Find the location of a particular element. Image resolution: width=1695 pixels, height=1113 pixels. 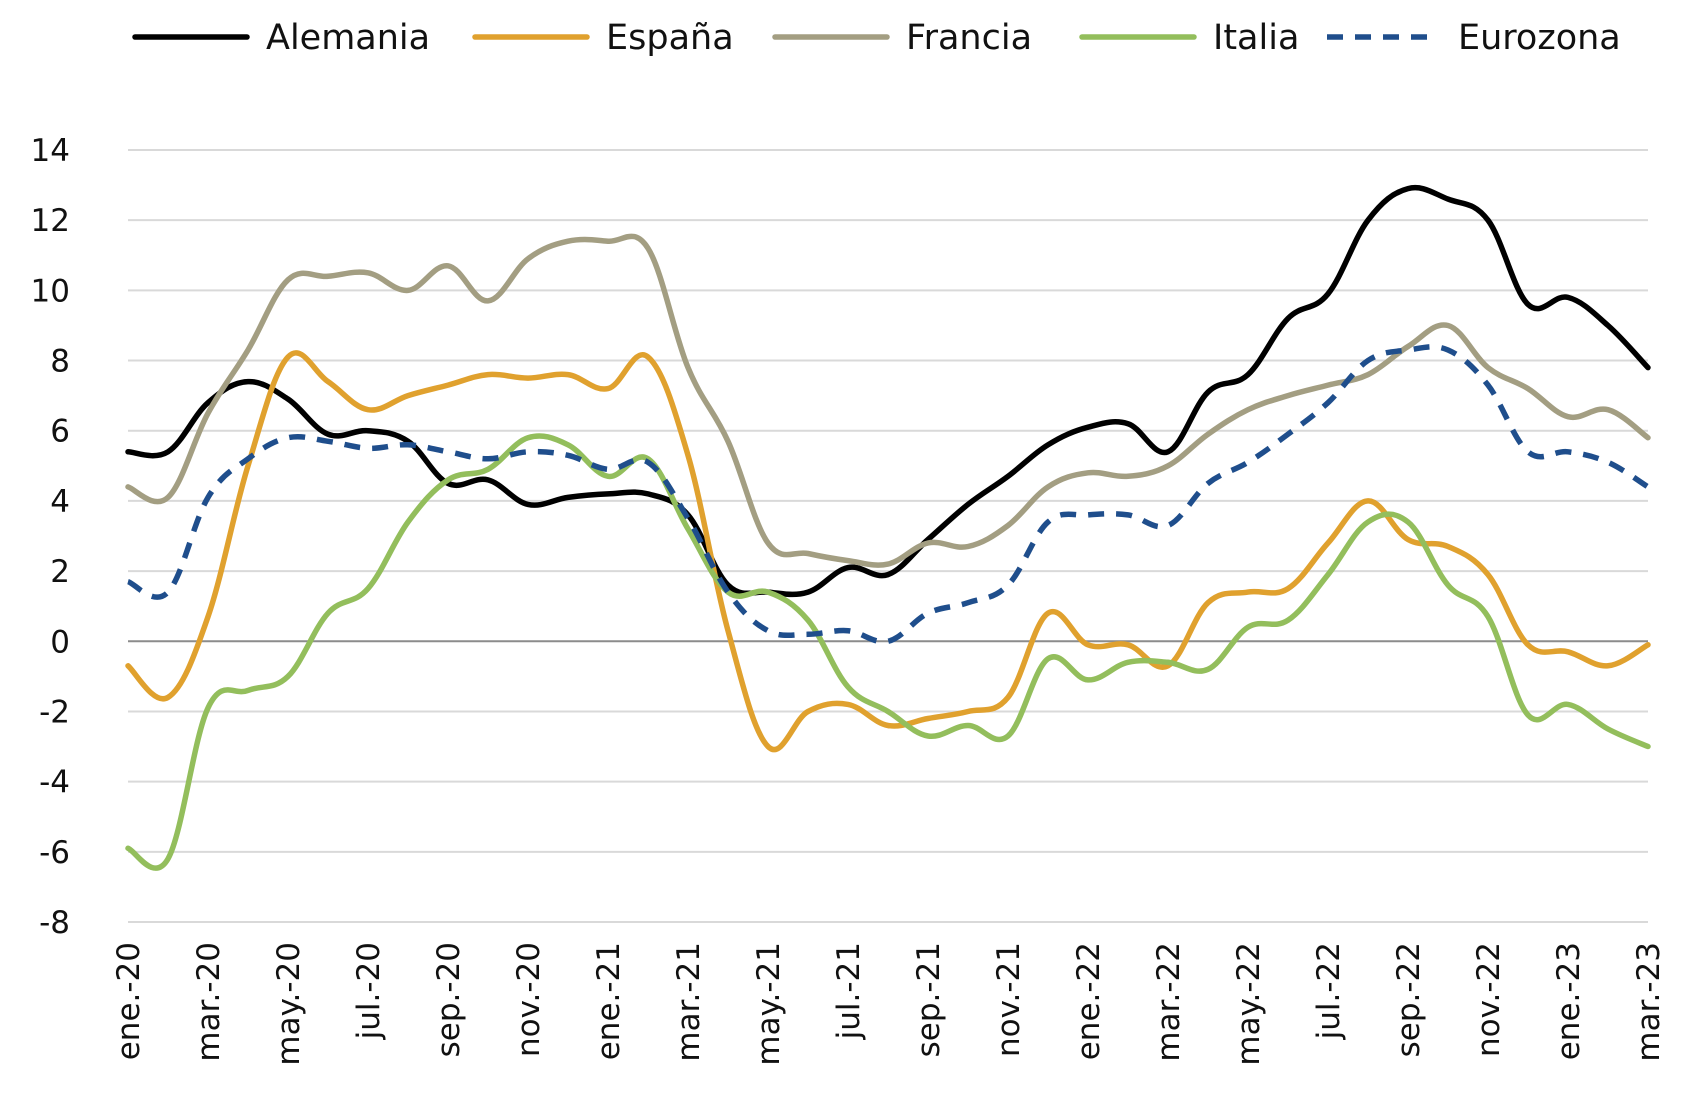

y-tick-label: 6 is located at coordinates (60, 432).